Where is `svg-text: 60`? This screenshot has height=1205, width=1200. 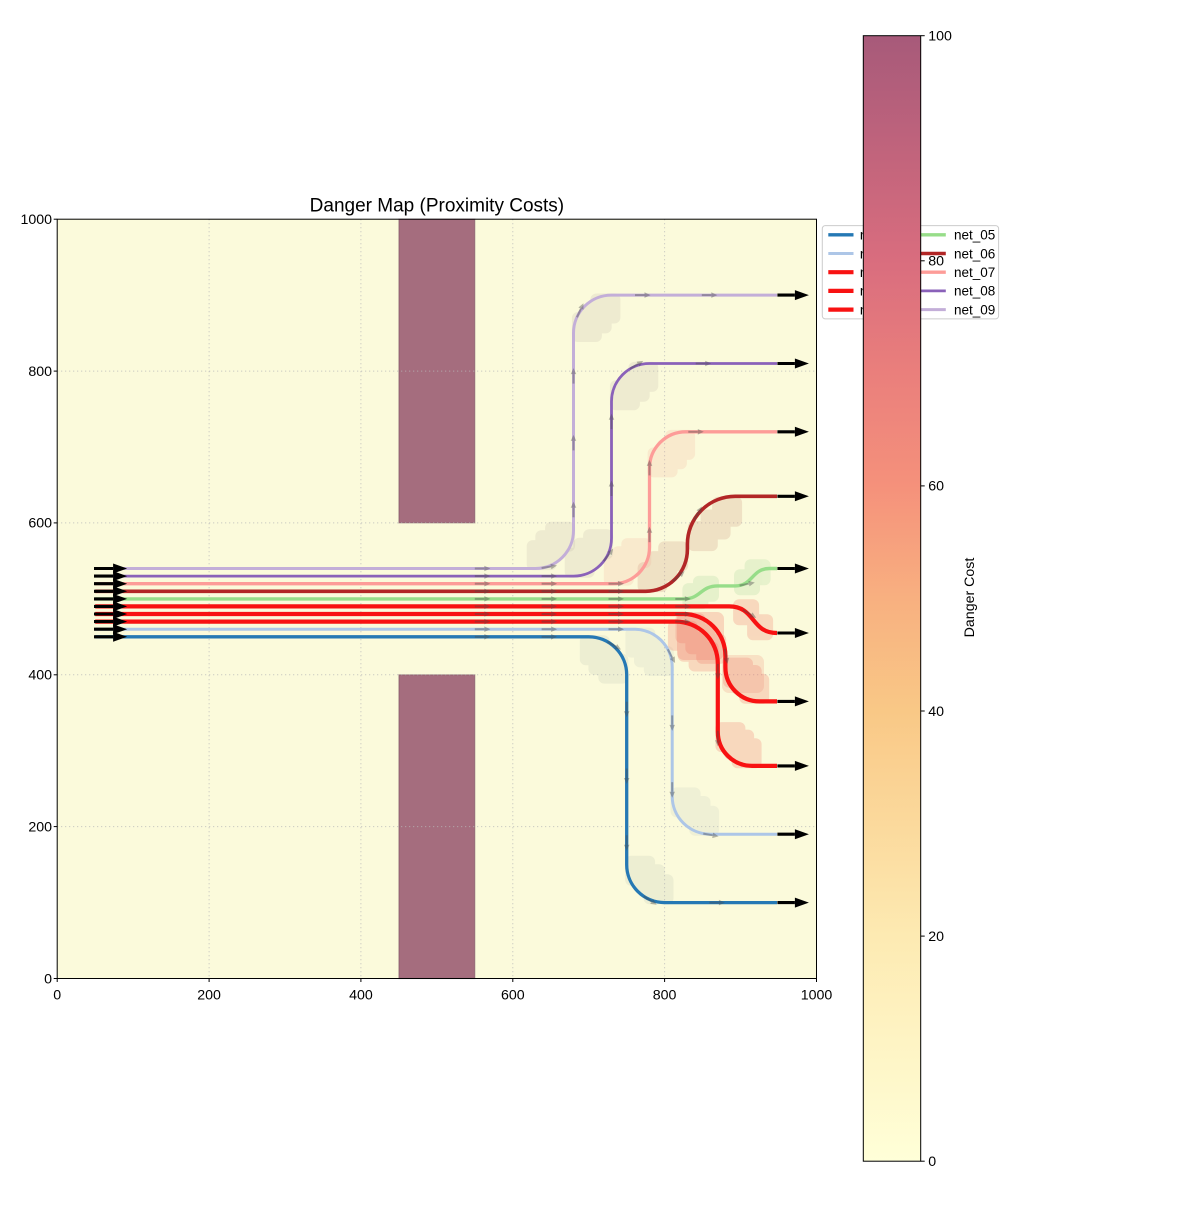
svg-text: 60 is located at coordinates (936, 487).